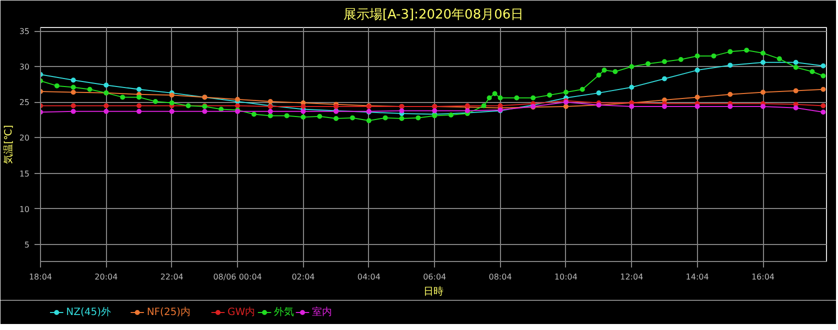 Image resolution: width=838 pixels, height=330 pixels. I want to click on x-tick-label: 18:04, so click(40, 277).